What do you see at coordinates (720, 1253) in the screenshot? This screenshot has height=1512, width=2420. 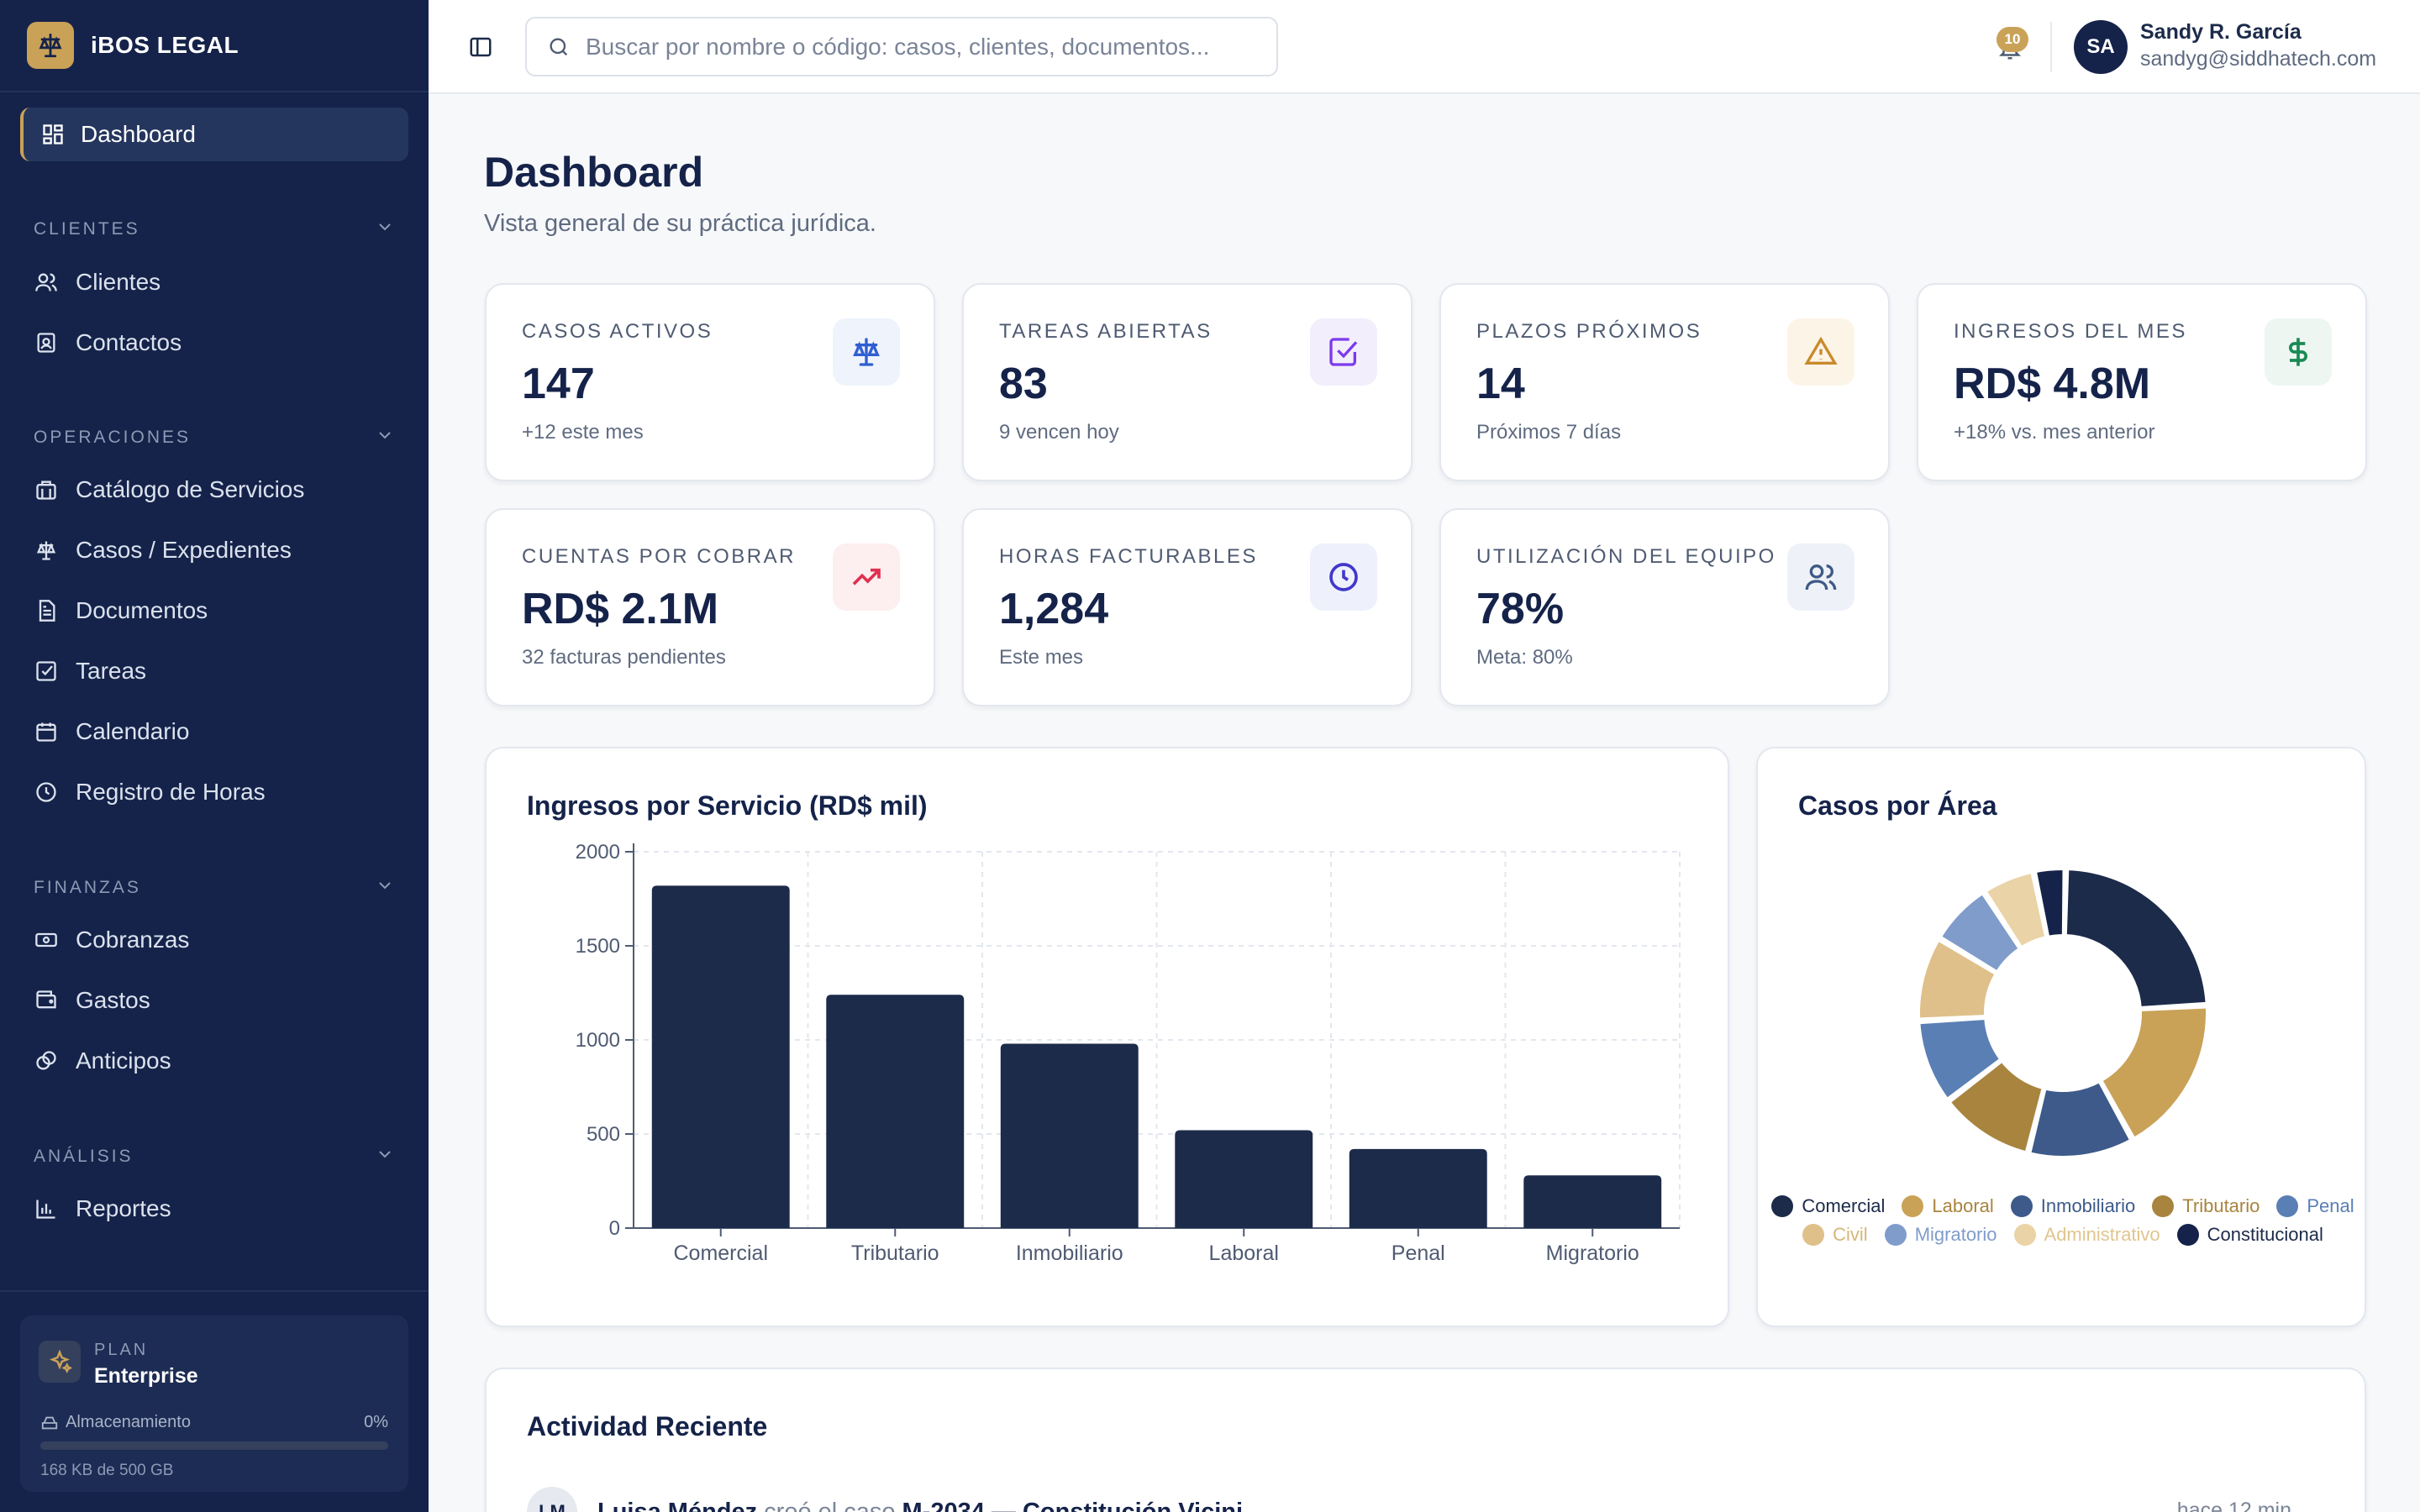 I see `x-tick-label: Comercial` at bounding box center [720, 1253].